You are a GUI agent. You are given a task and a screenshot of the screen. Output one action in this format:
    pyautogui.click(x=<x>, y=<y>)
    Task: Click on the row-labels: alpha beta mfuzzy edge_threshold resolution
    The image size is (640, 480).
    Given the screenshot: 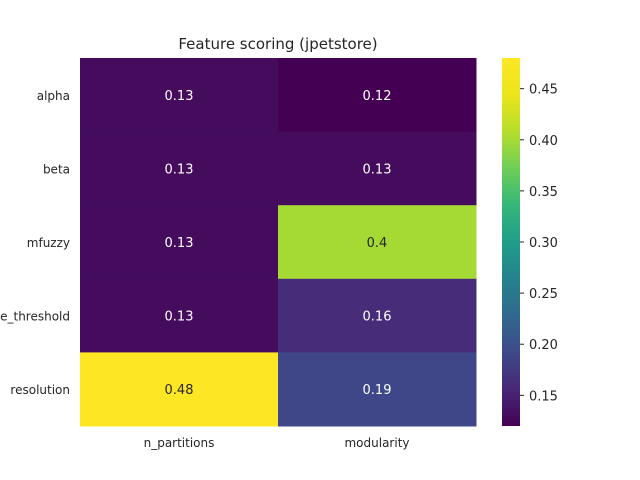 What is the action you would take?
    pyautogui.click(x=35, y=243)
    